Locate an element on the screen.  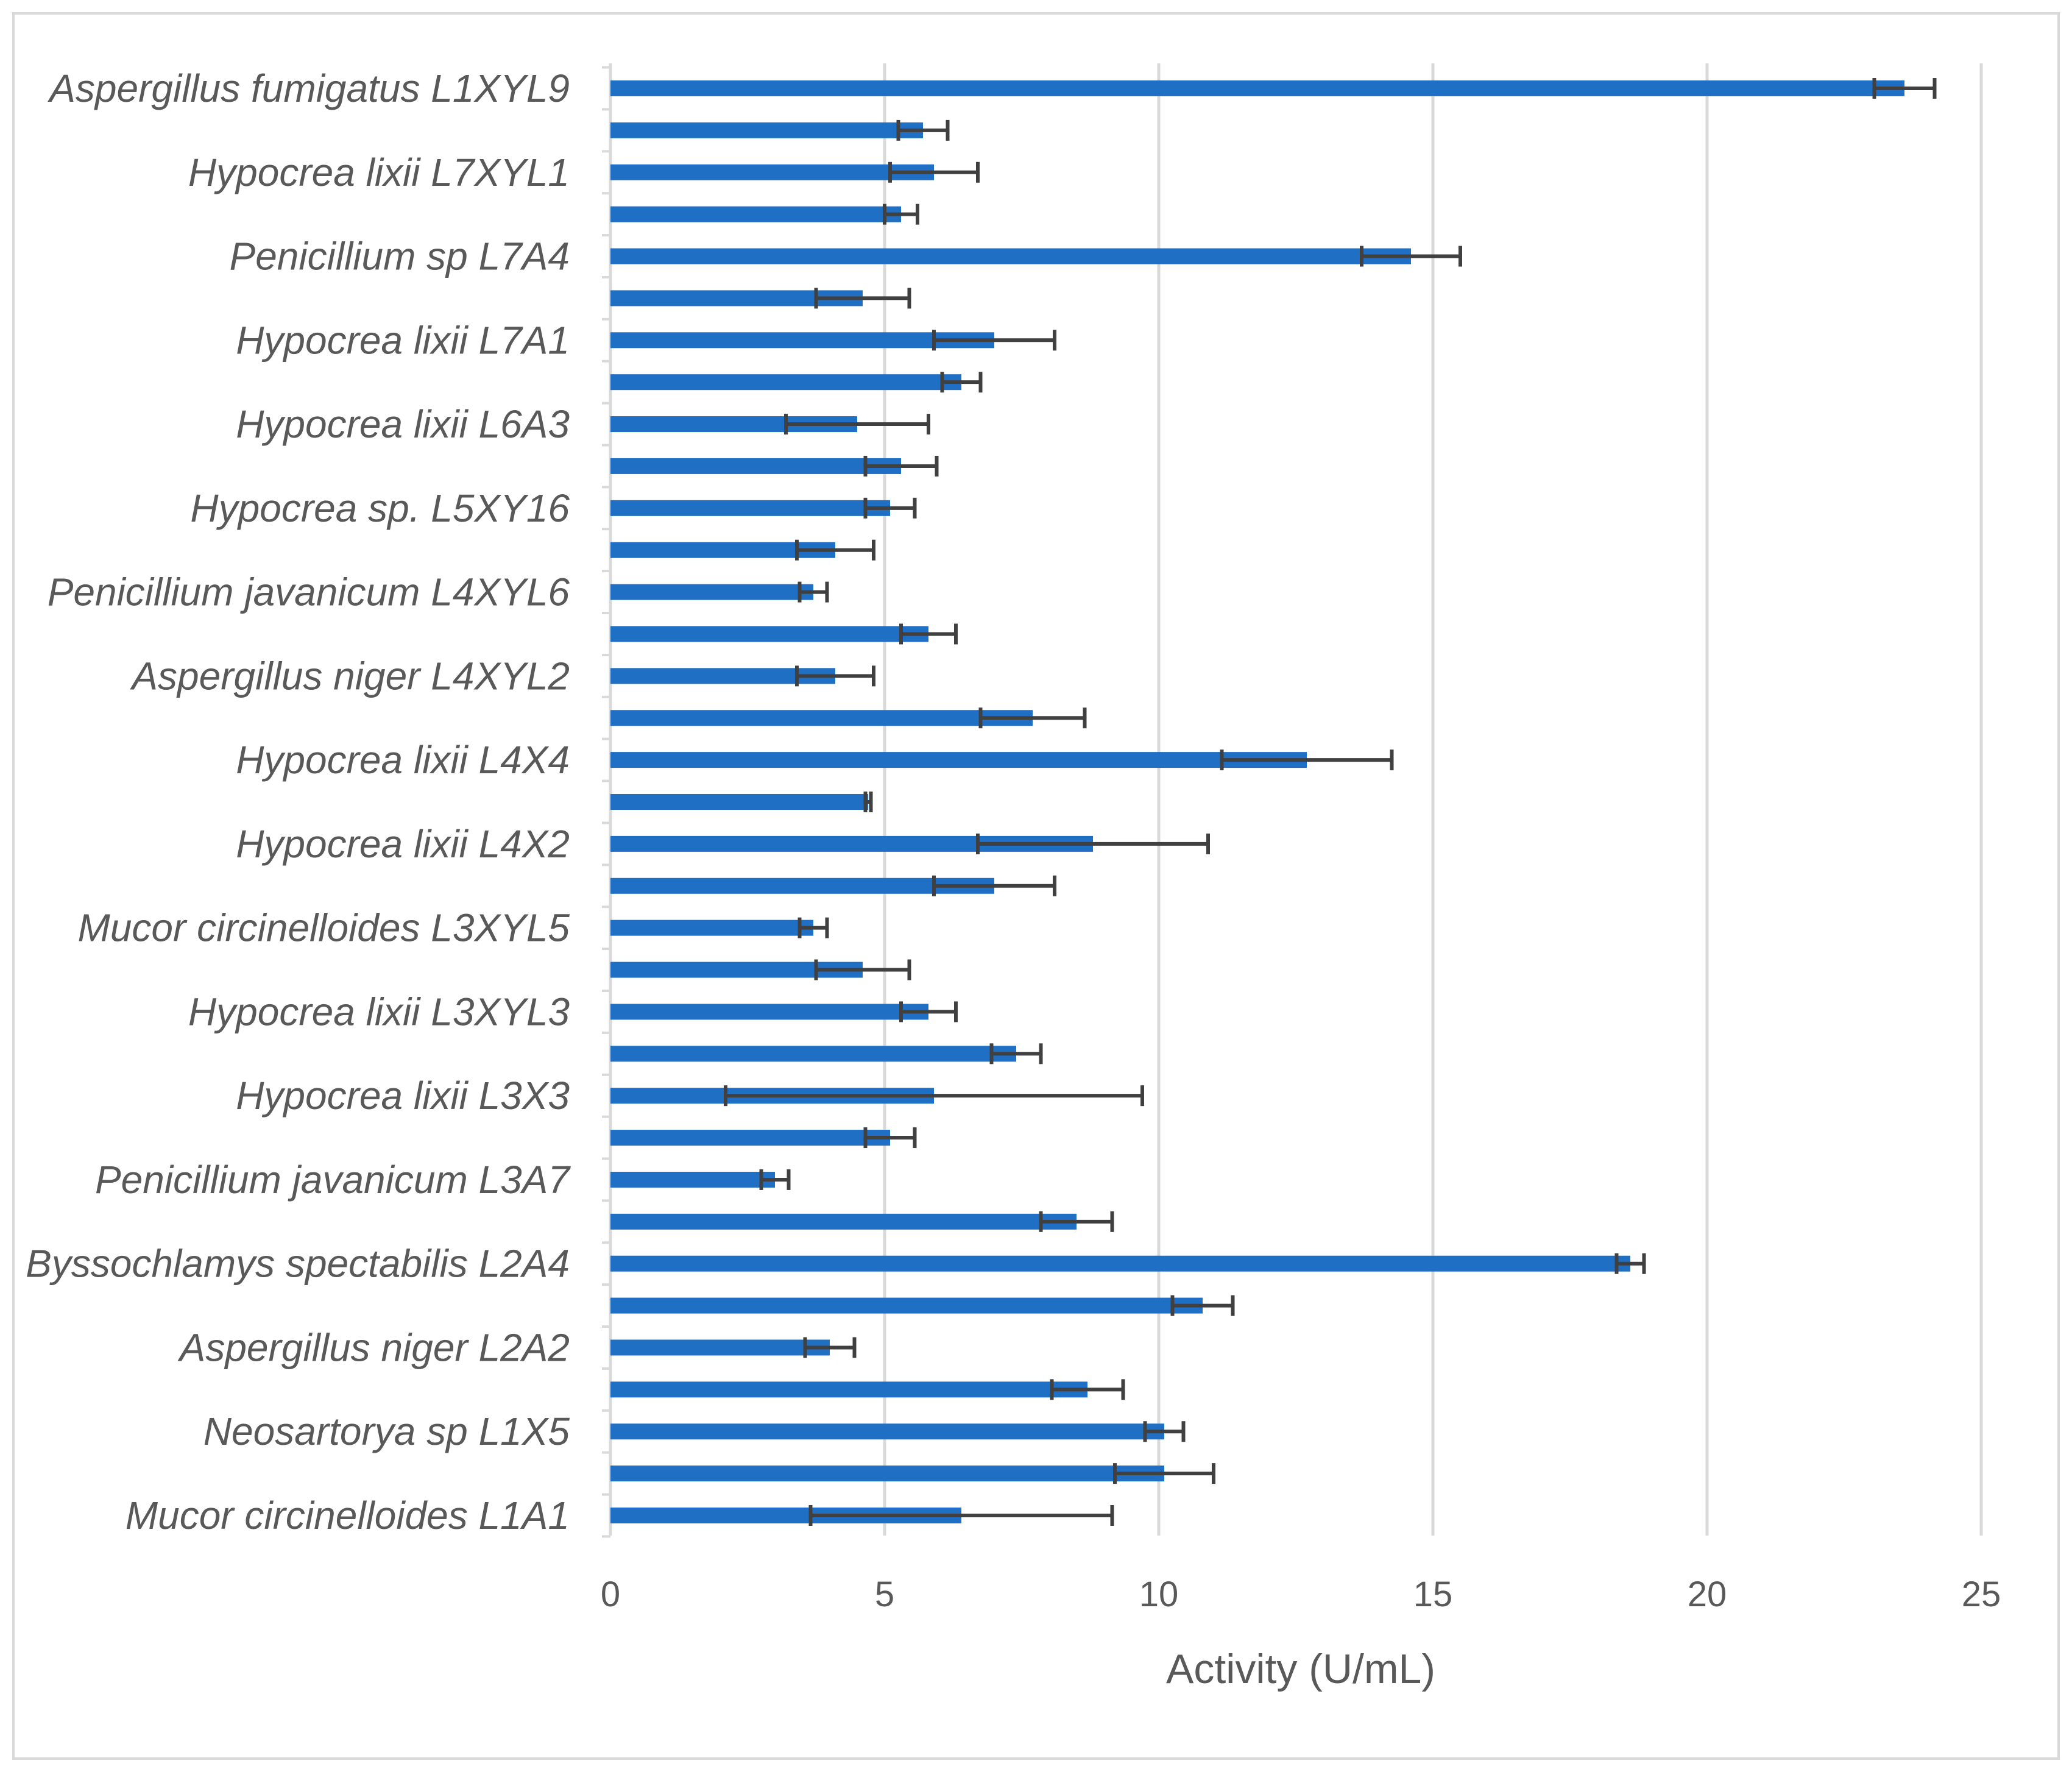
category-axis is located at coordinates (607, 800).